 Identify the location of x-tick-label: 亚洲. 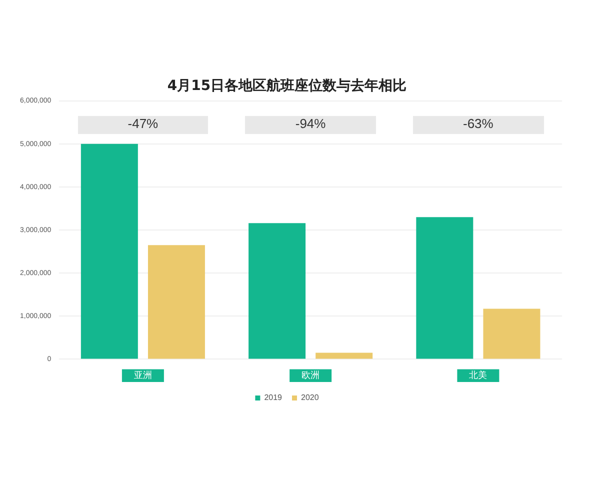
(143, 375).